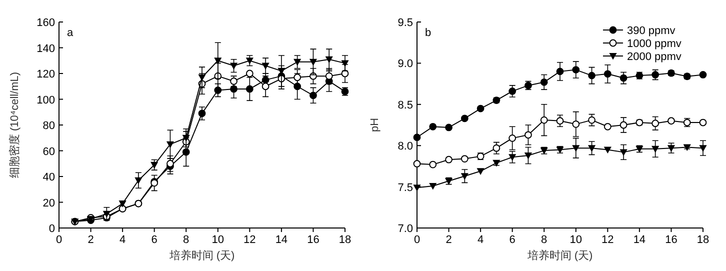  I want to click on y-tick-label: 7.5, so click(405, 188).